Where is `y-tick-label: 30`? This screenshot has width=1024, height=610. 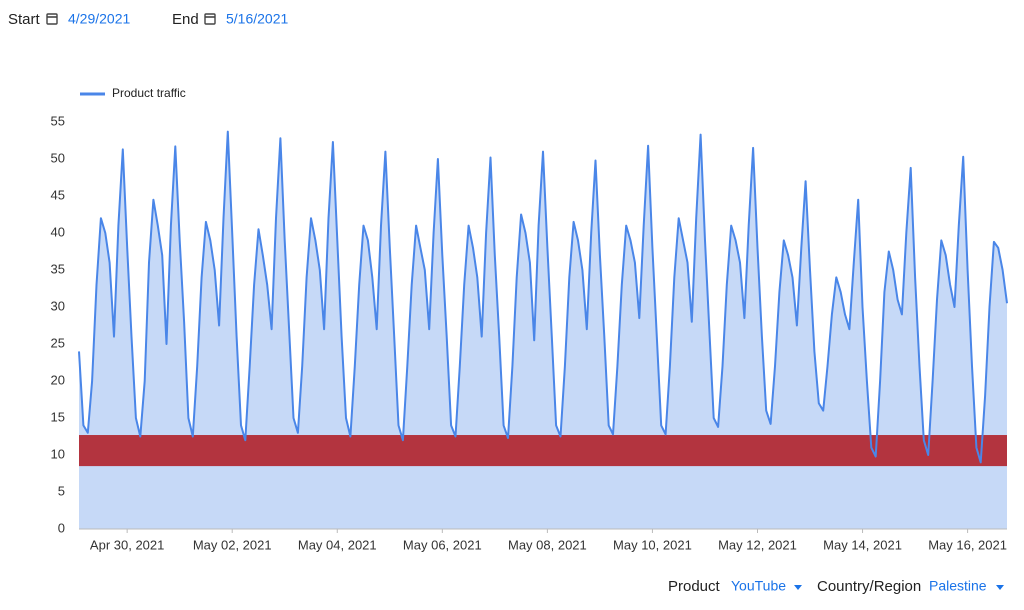
y-tick-label: 30 is located at coordinates (58, 305).